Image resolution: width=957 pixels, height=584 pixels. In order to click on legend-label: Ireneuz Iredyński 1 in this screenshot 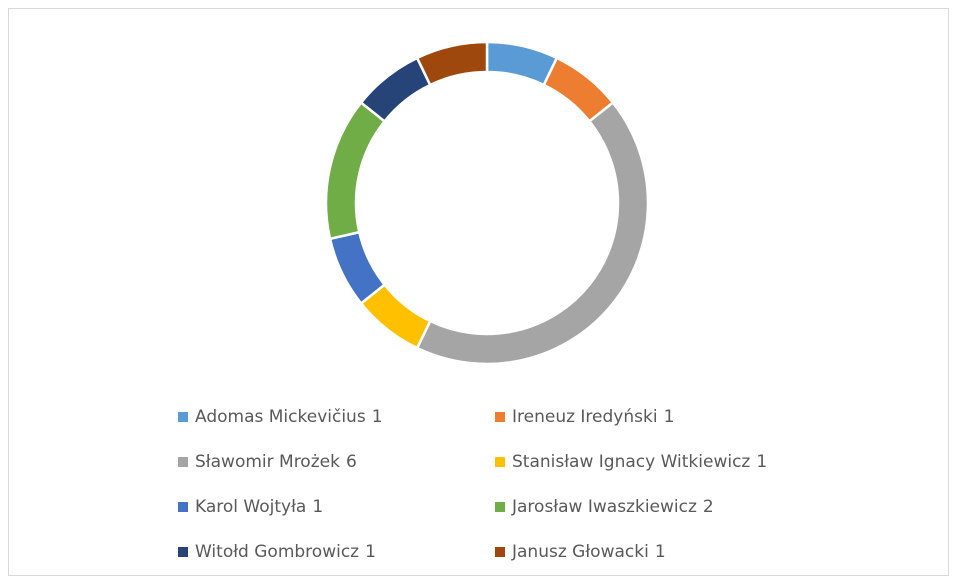, I will do `click(593, 417)`.